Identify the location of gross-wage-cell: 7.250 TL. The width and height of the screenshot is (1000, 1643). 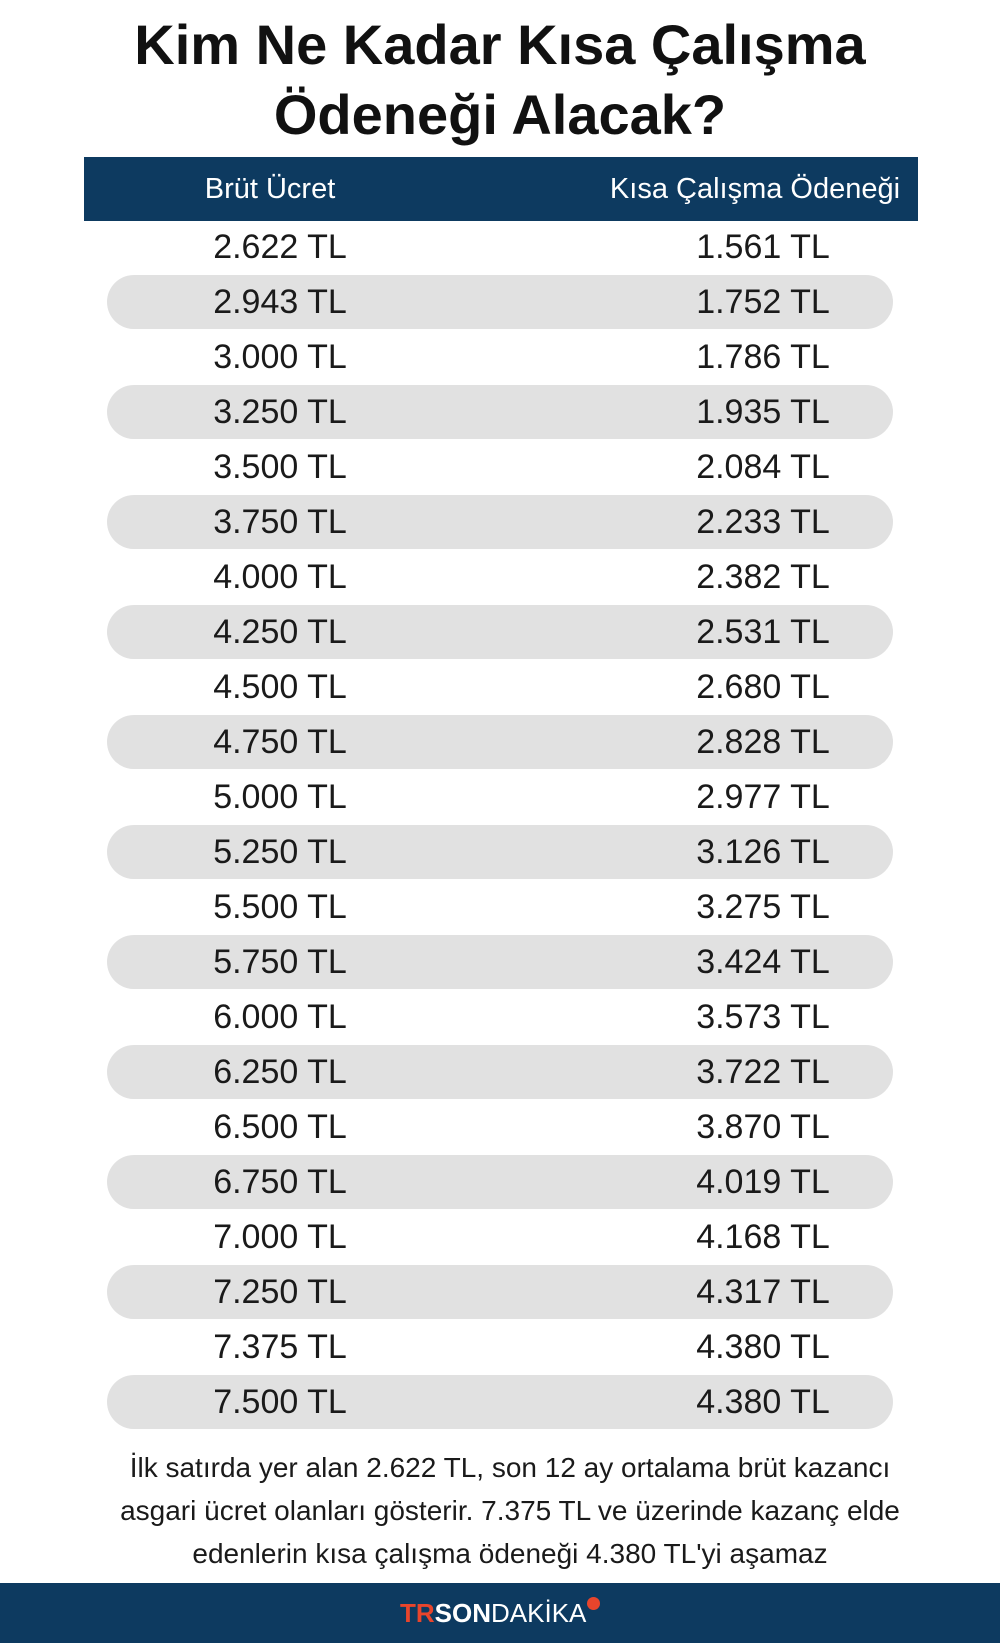
(280, 1292).